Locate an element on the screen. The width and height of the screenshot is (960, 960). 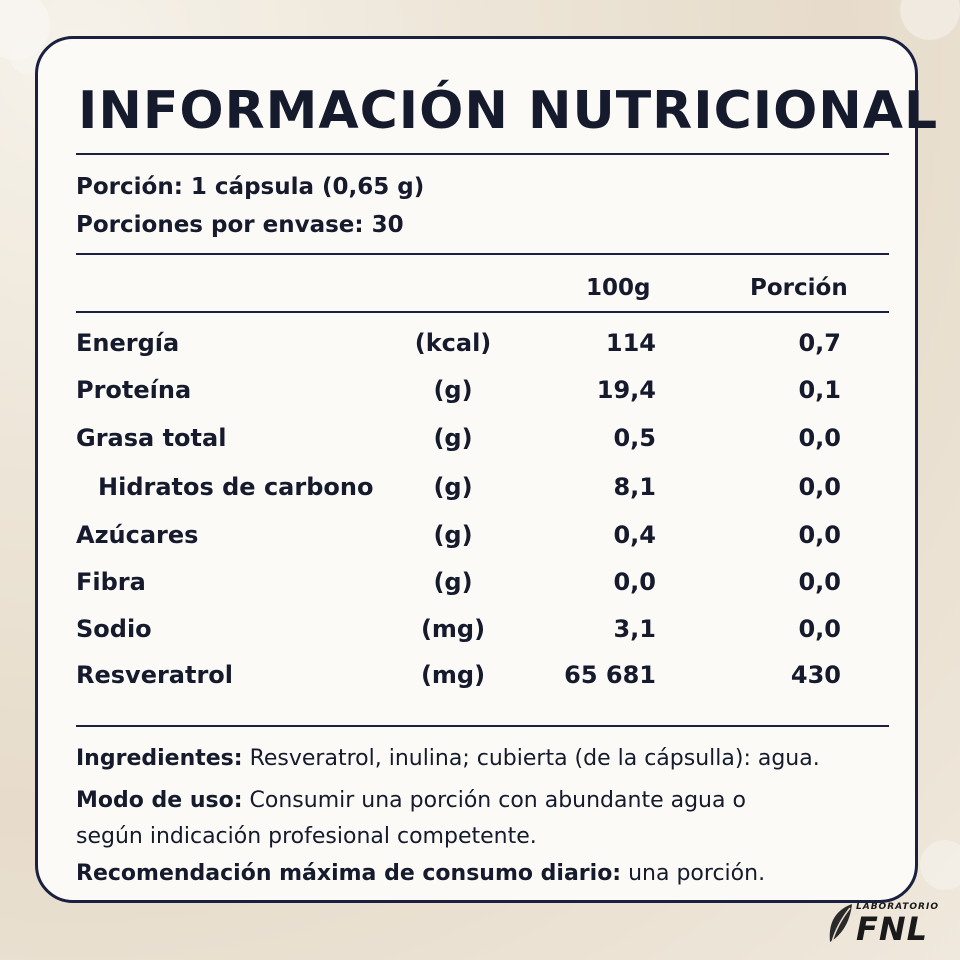
nutrient-row-fibra: Fibra (g) 0,0 0,0 is located at coordinates (479, 588).